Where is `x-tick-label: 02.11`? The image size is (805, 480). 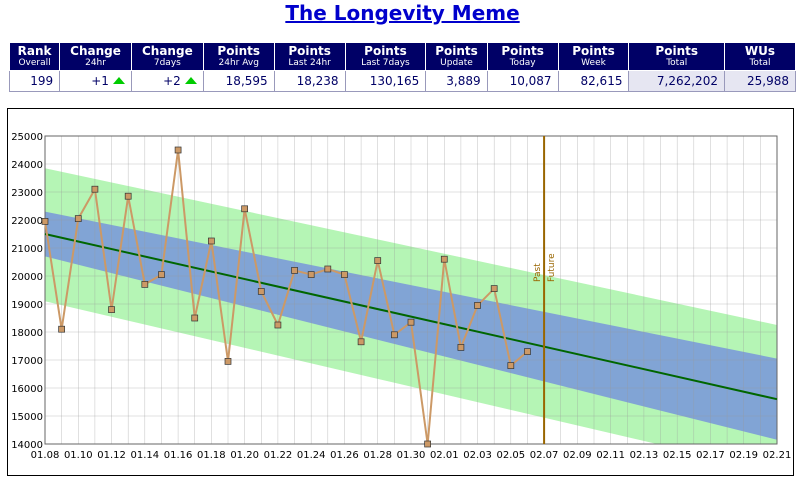
x-tick-label: 02.11 is located at coordinates (610, 455).